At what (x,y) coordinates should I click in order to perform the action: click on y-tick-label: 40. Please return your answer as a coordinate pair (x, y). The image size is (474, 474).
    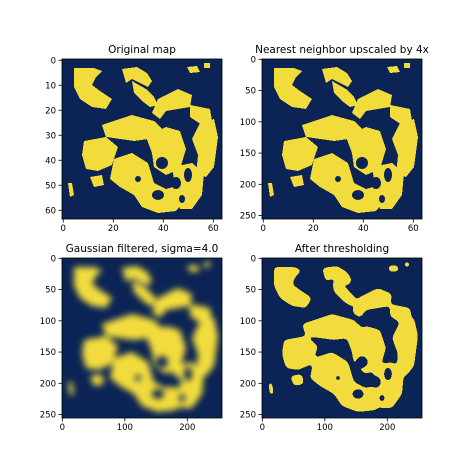
    Looking at the image, I should click on (50, 161).